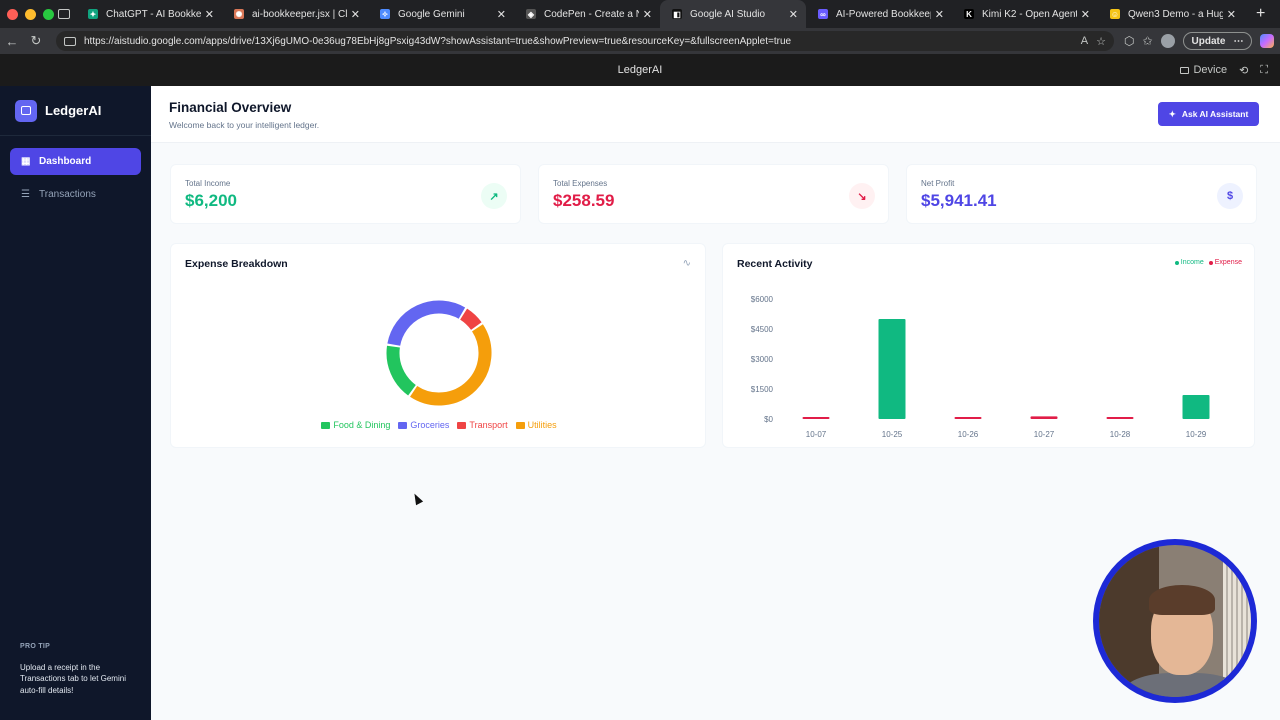 This screenshot has height=720, width=1280. Describe the element at coordinates (299, 14) in the screenshot. I see `tab-title: ai-bookkeeper.jsx | Claude` at that location.